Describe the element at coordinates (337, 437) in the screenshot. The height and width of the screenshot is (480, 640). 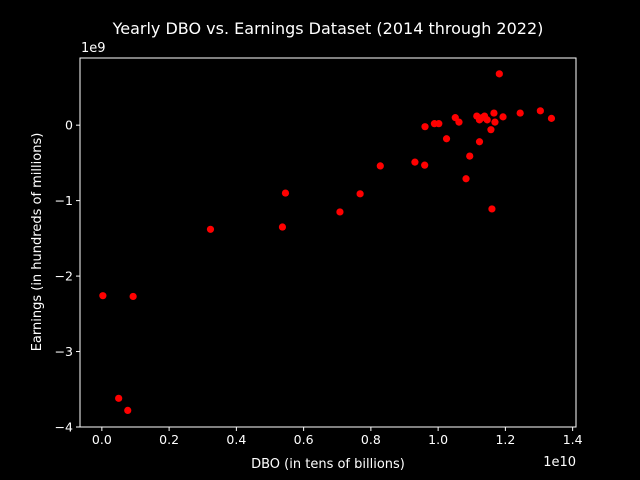
I see `x-axis-ticks: 0.0 0.2 0.4 0.6 0.8 1.0 1.2 1.4` at that location.